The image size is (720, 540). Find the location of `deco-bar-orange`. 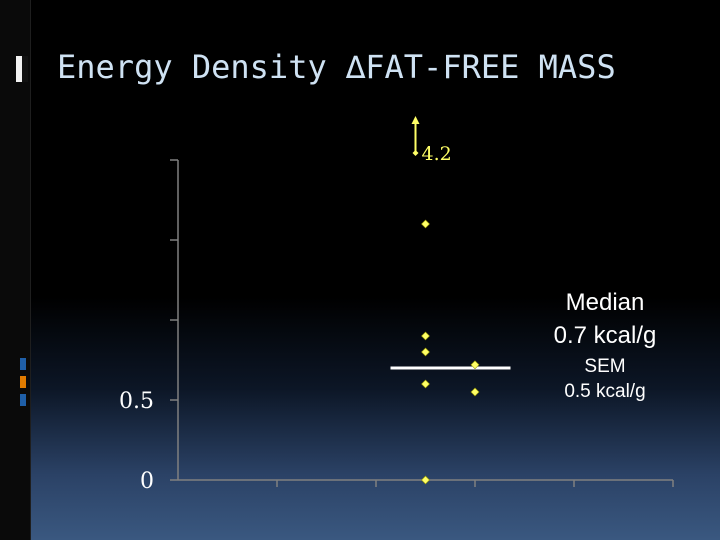

deco-bar-orange is located at coordinates (23, 382).